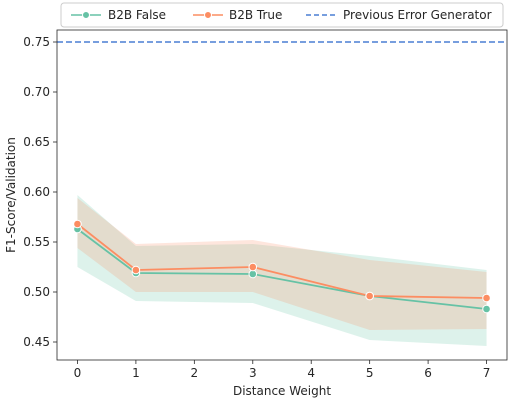  Describe the element at coordinates (208, 15) in the screenshot. I see `legend-marker-b2b-true` at that location.